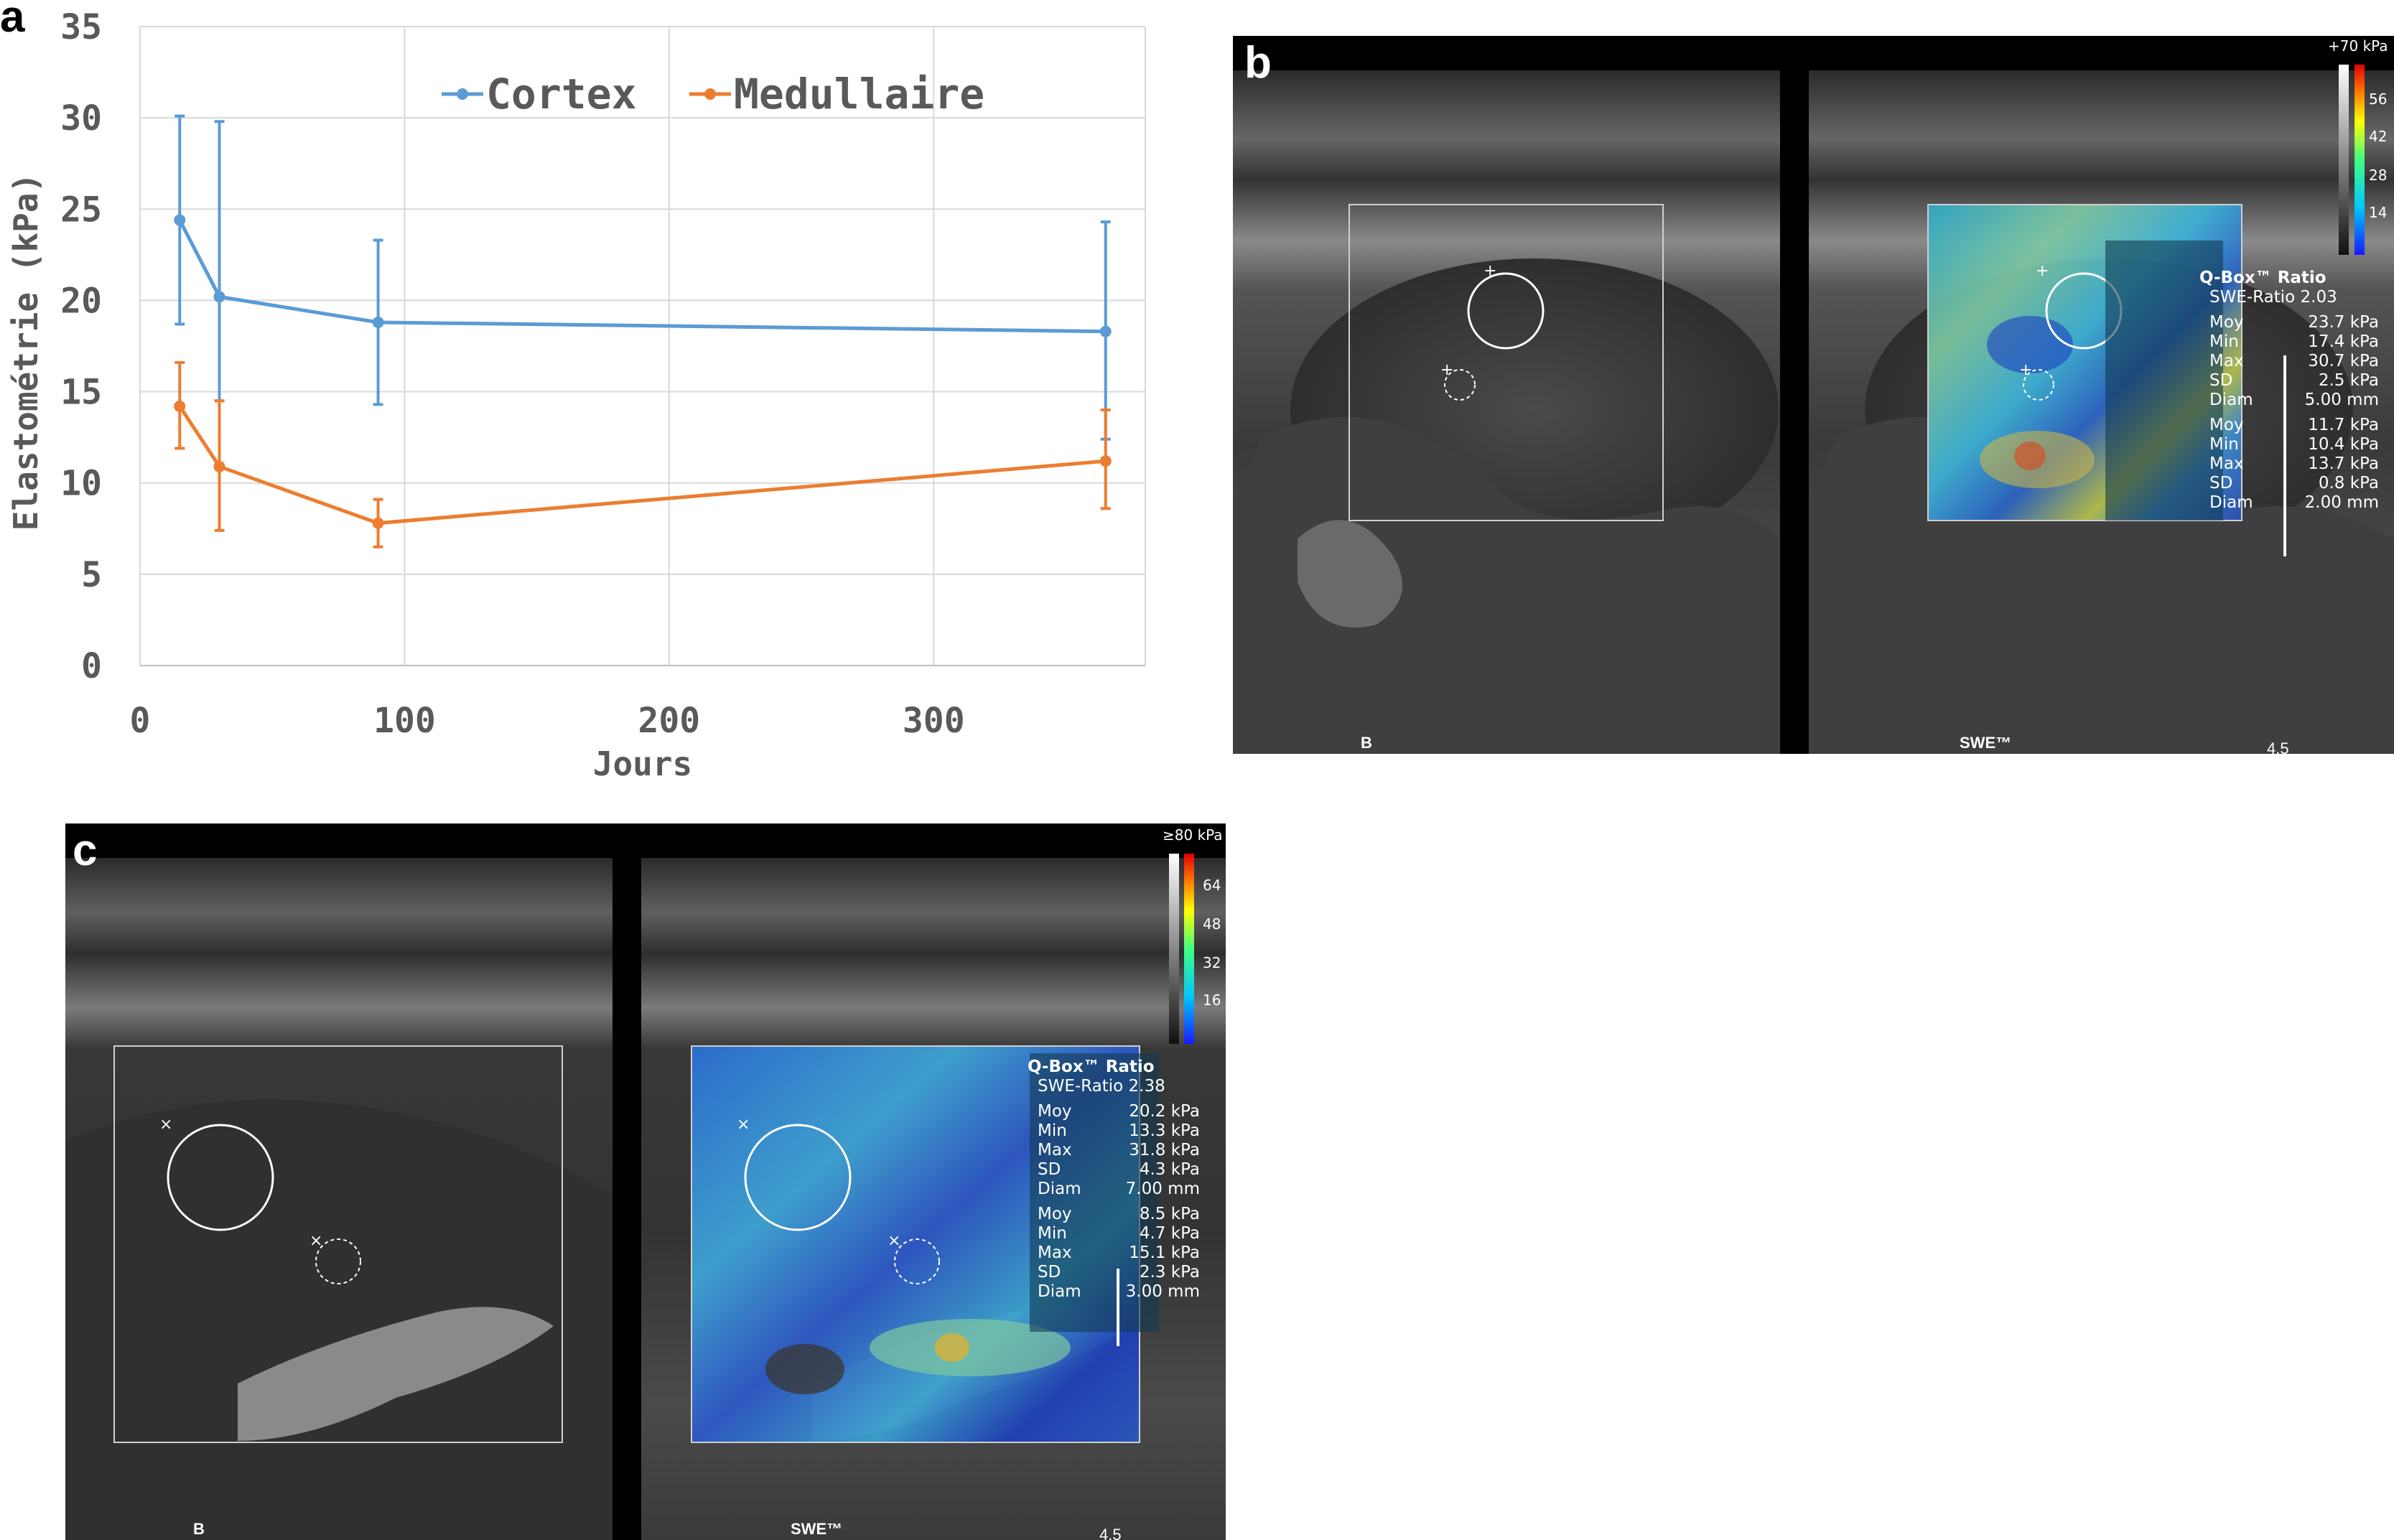 This screenshot has width=2394, height=1540. I want to click on qbox-row-value: 11.7 kPa, so click(2343, 425).